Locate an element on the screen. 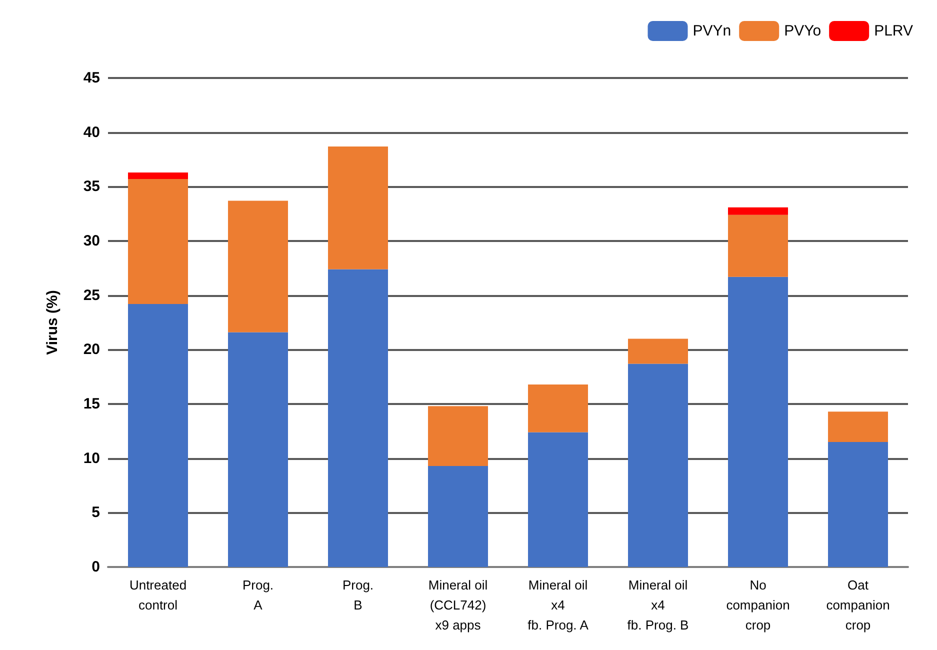 Image resolution: width=937 pixels, height=650 pixels. y-tick-label: 30 is located at coordinates (91, 241).